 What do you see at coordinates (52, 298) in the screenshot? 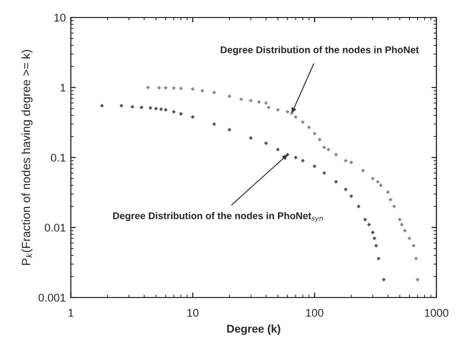
I see `y-tick-label: 0.001` at bounding box center [52, 298].